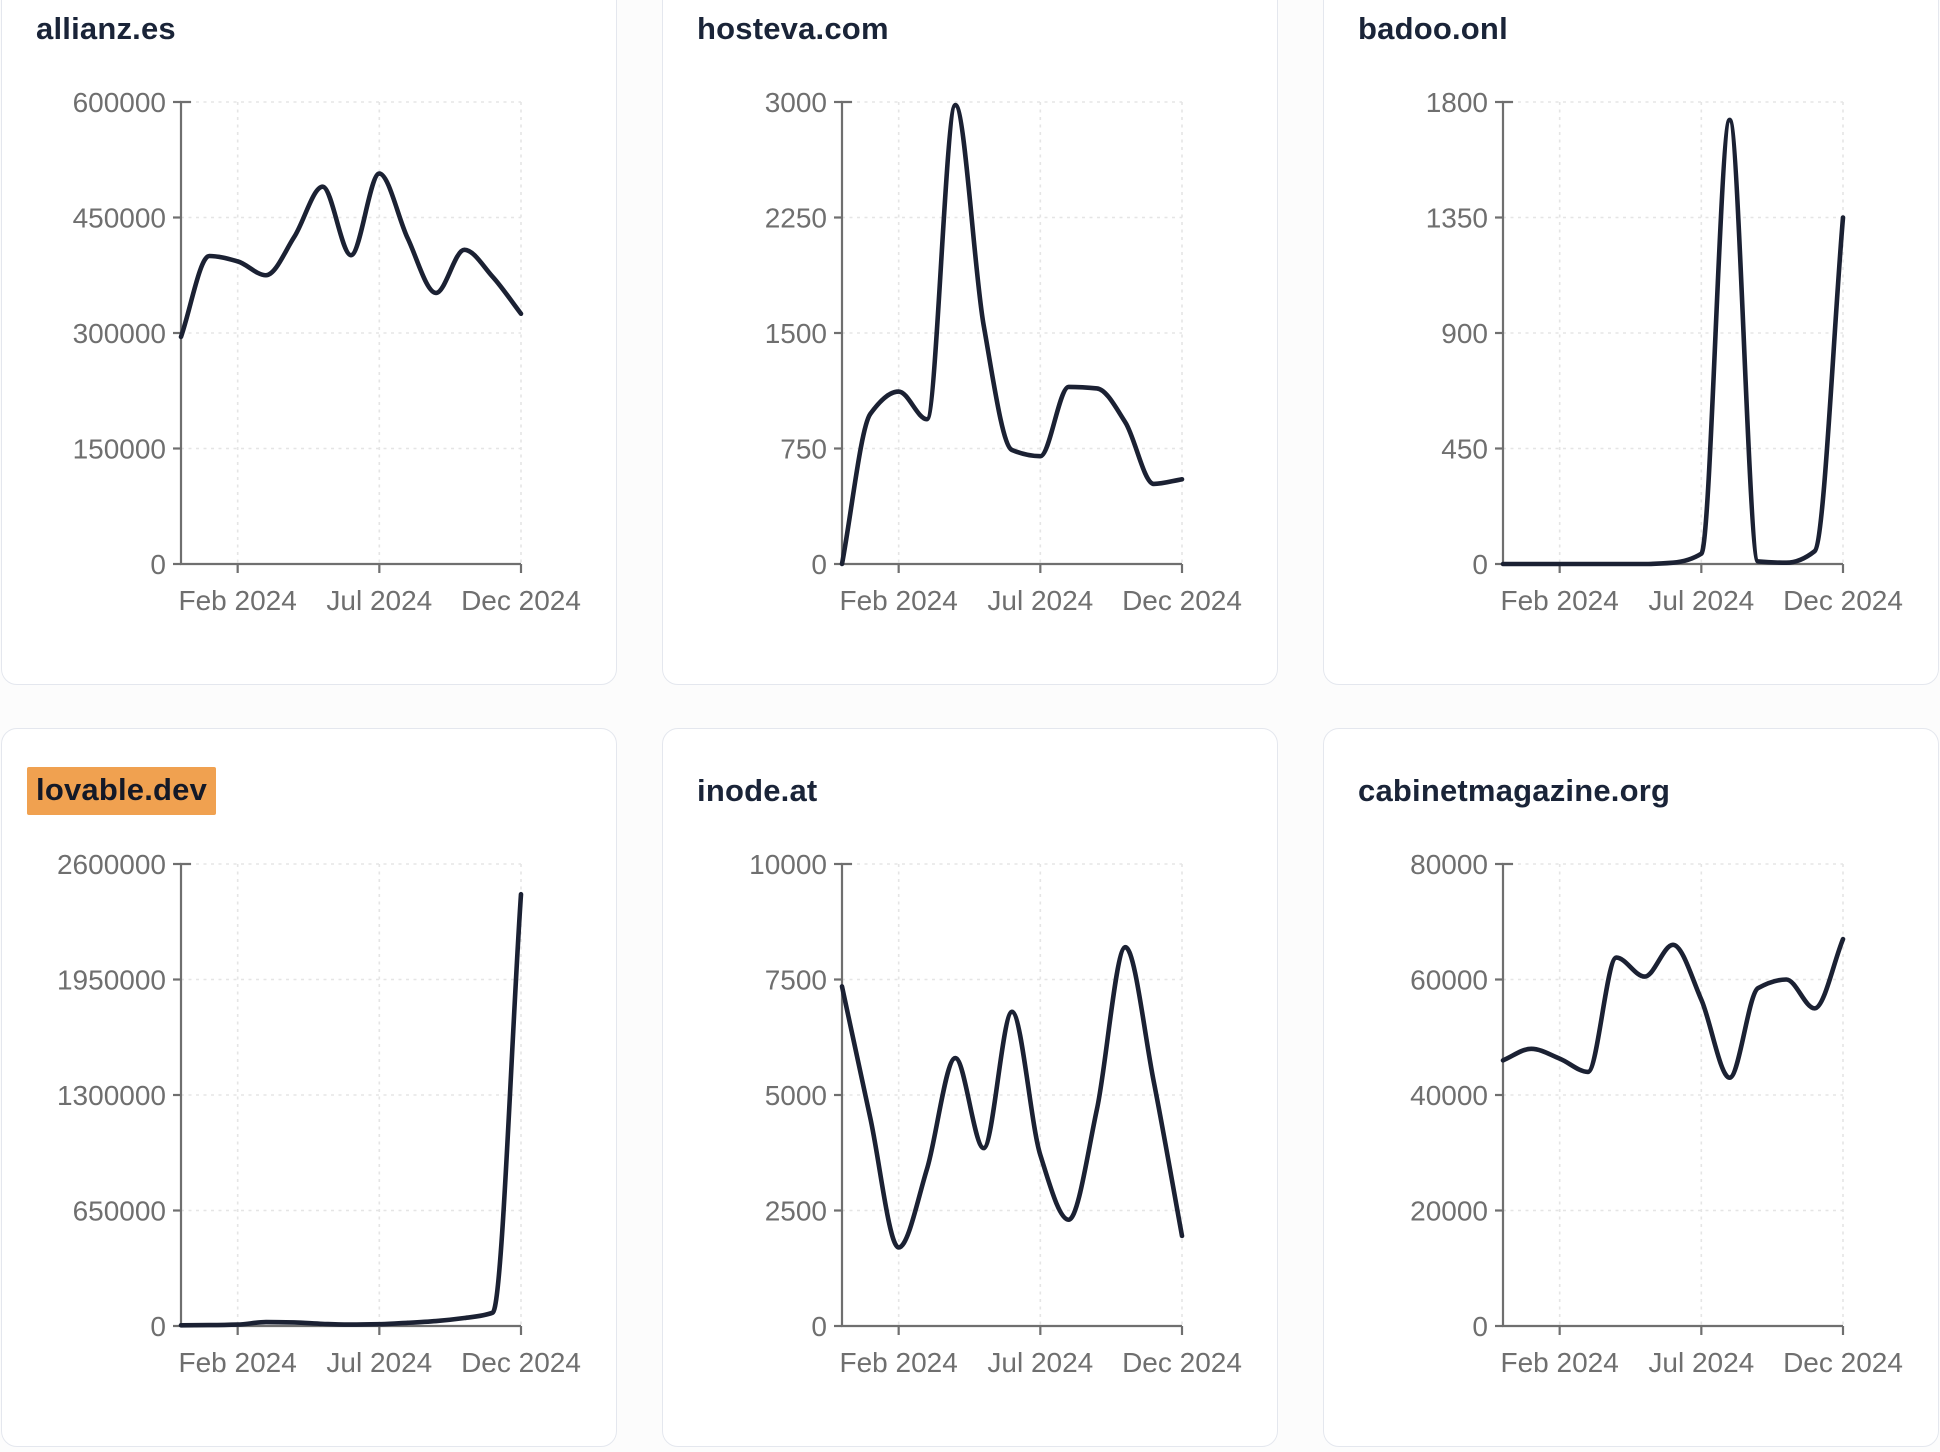  Describe the element at coordinates (796, 980) in the screenshot. I see `svg-text: 7500` at that location.